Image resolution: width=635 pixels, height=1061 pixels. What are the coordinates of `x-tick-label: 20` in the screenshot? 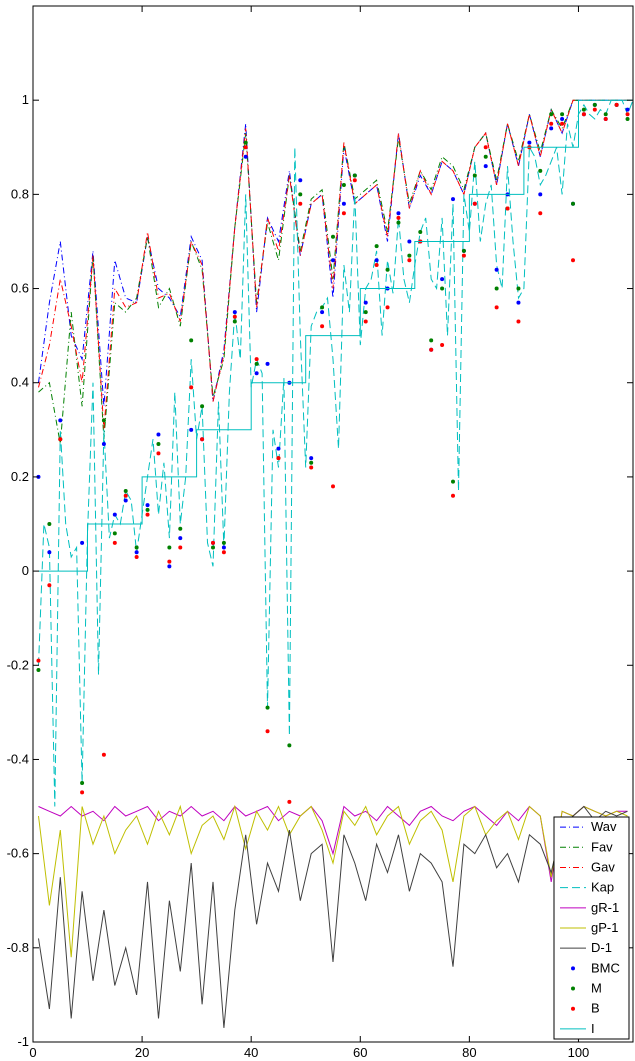 It's located at (142, 1052).